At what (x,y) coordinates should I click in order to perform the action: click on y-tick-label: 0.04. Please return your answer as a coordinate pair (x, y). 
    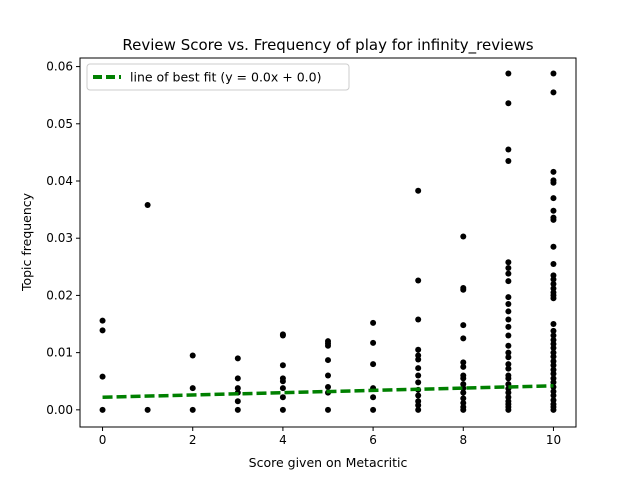
    Looking at the image, I should click on (59, 181).